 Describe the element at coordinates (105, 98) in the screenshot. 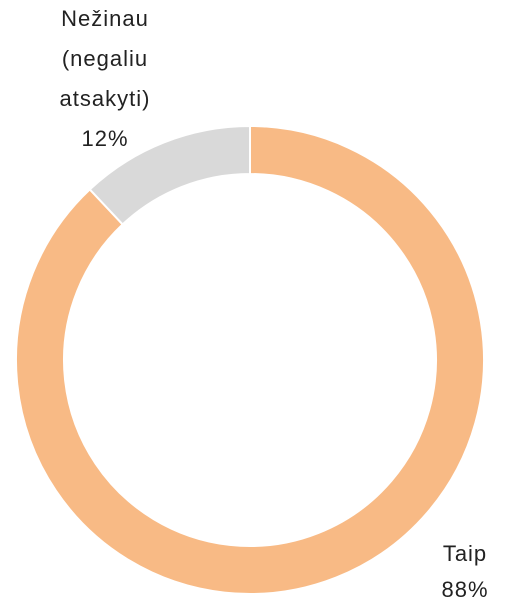

I see `label-line: atsakyti)` at that location.